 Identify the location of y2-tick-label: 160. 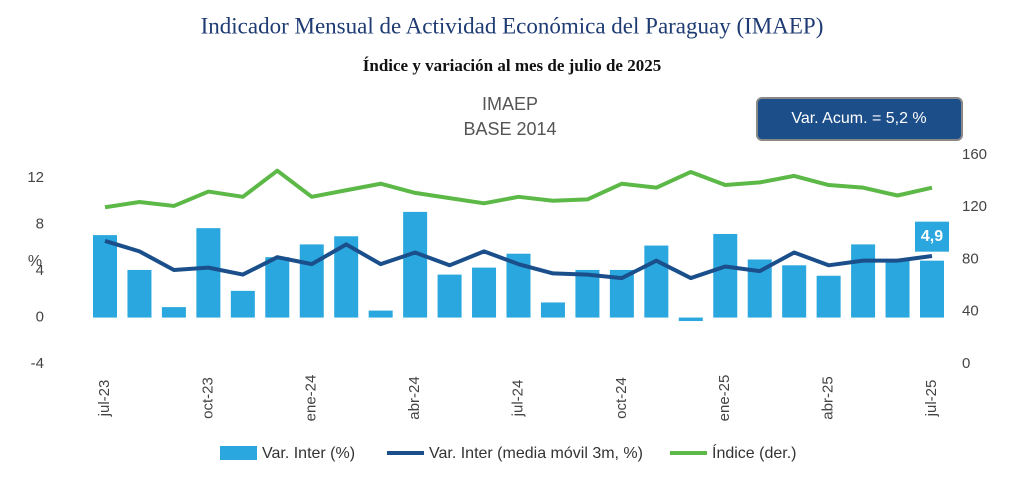
(974, 154).